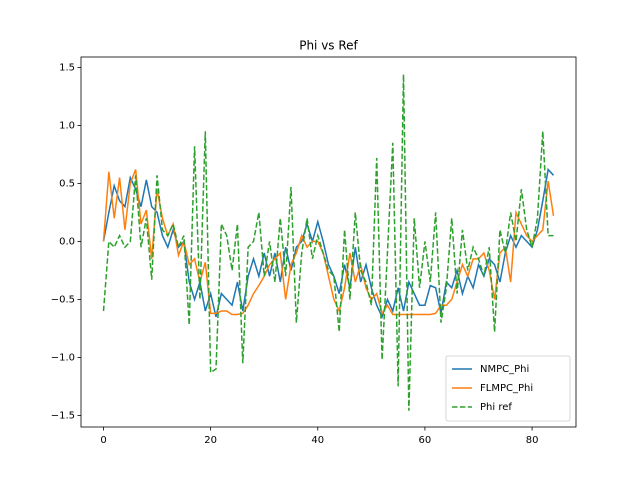  Describe the element at coordinates (63, 415) in the screenshot. I see `y-tick-label: −1.5` at that location.